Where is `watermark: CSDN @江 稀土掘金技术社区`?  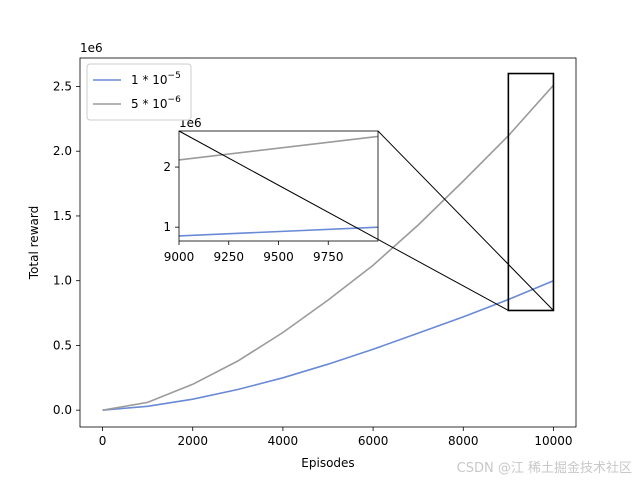
watermark: CSDN @江 稀土掘金技术社区 is located at coordinates (544, 468).